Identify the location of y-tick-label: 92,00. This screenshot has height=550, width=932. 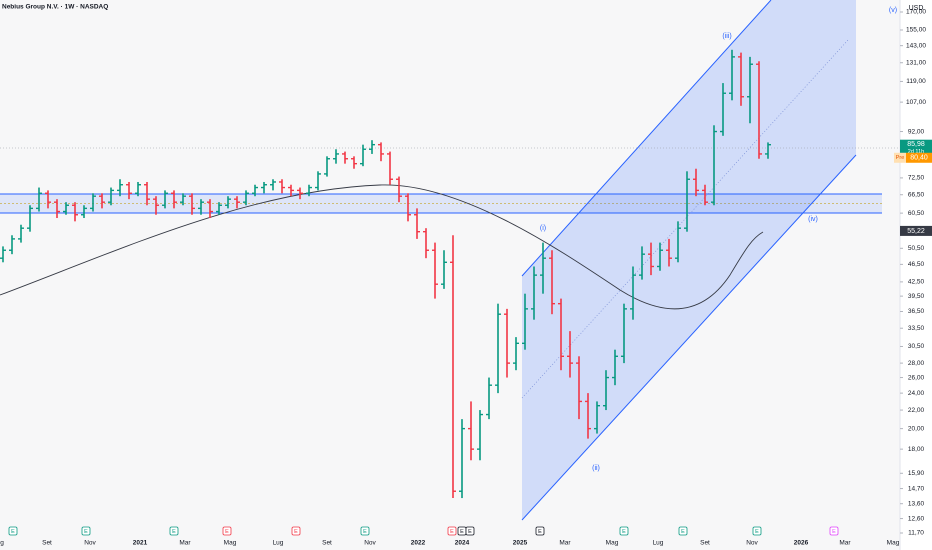
(916, 131).